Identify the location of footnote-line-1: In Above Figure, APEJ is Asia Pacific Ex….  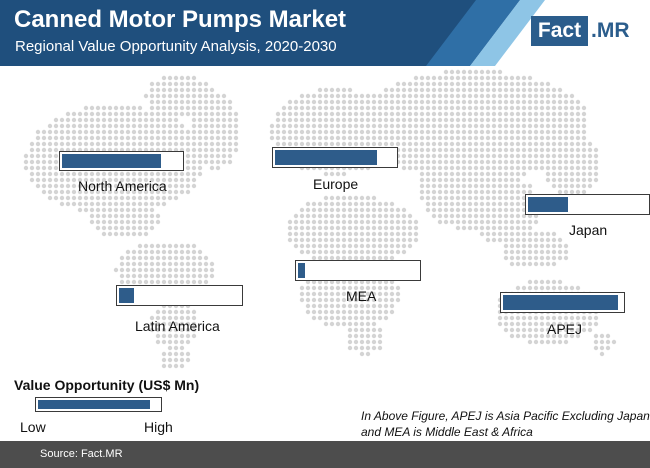
(505, 416).